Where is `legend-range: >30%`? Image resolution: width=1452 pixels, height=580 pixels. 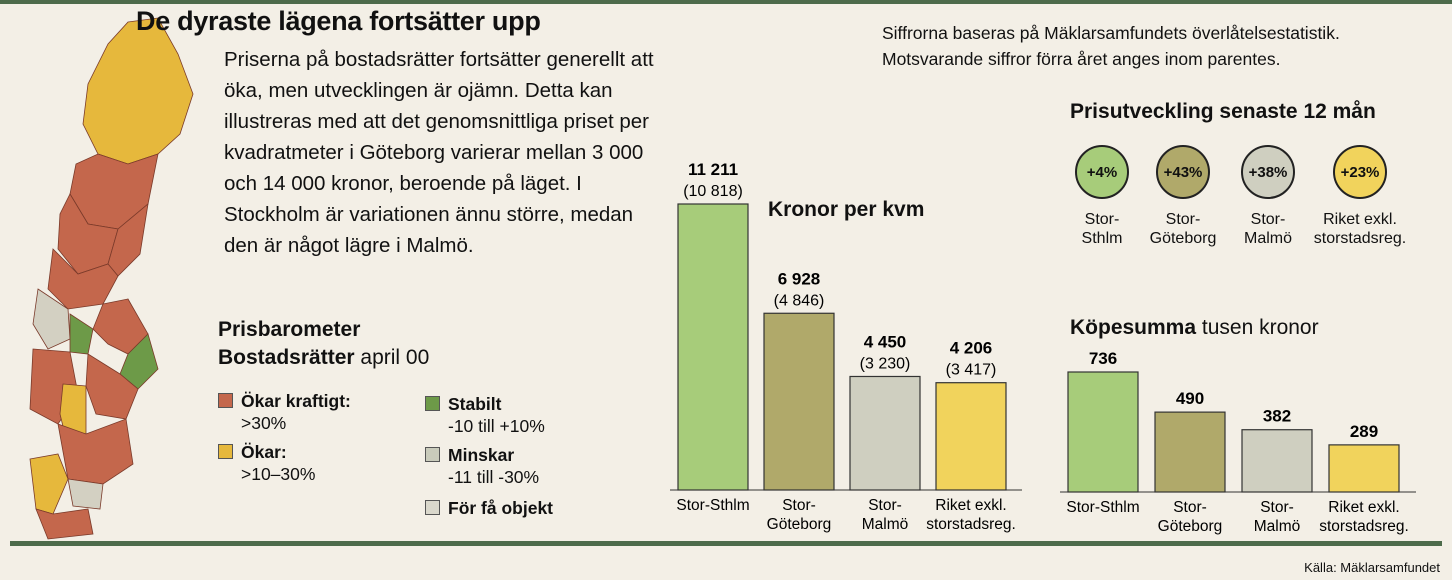 legend-range: >30% is located at coordinates (264, 423).